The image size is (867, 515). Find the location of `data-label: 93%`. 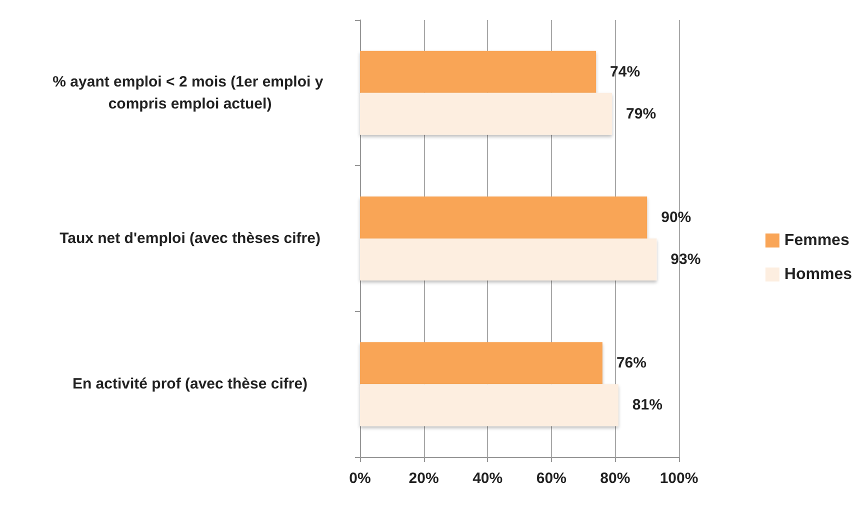

data-label: 93% is located at coordinates (685, 259).